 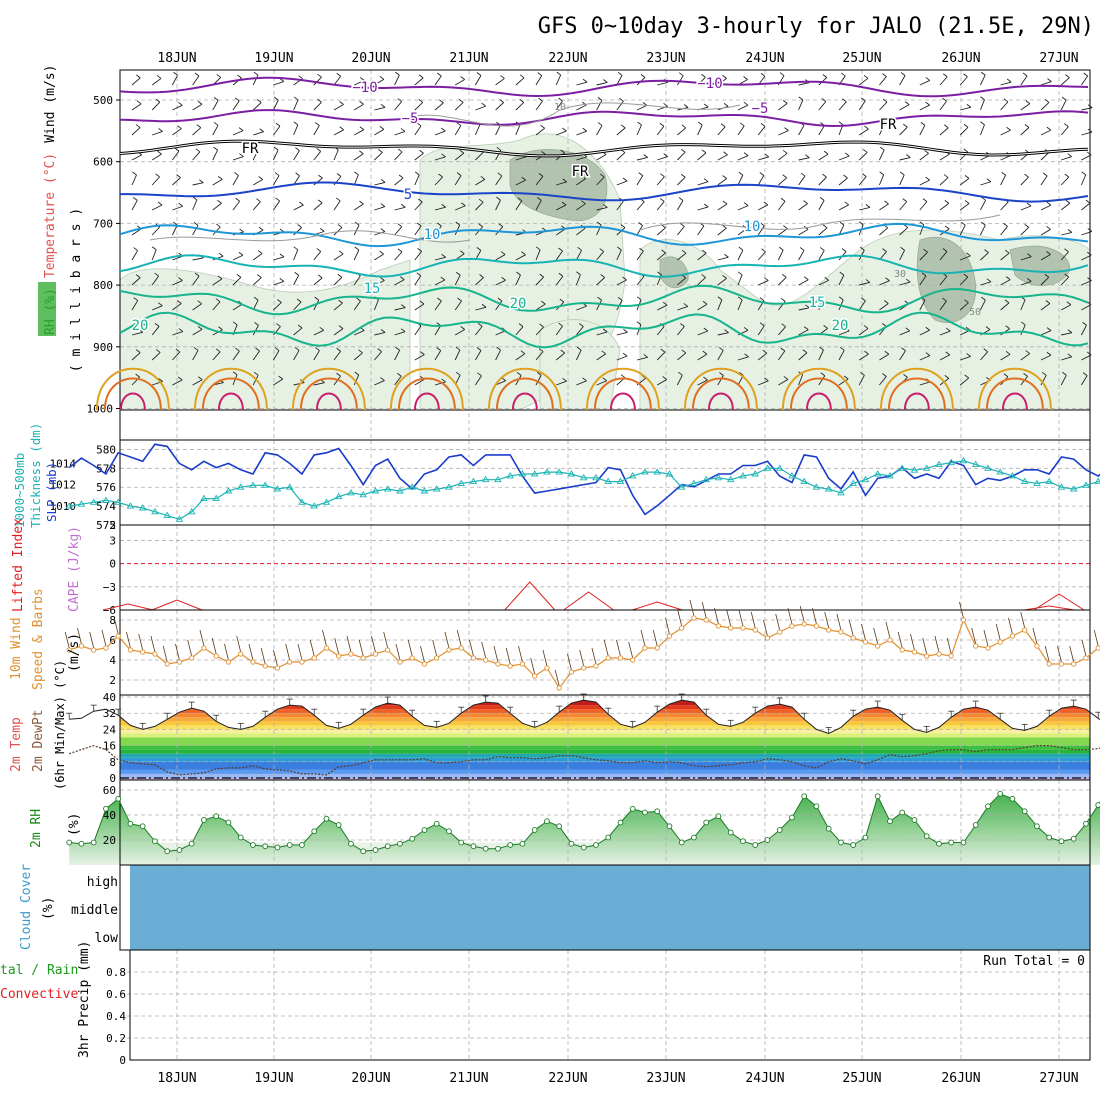 I want to click on lifted-tick-label: 0, so click(x=112, y=564).